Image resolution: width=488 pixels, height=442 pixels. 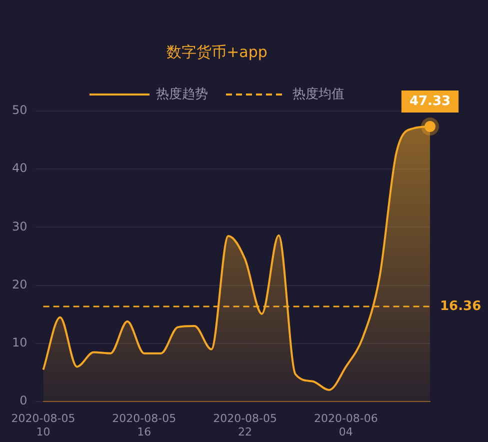 I want to click on y-tick-label: 40, so click(x=20, y=168).